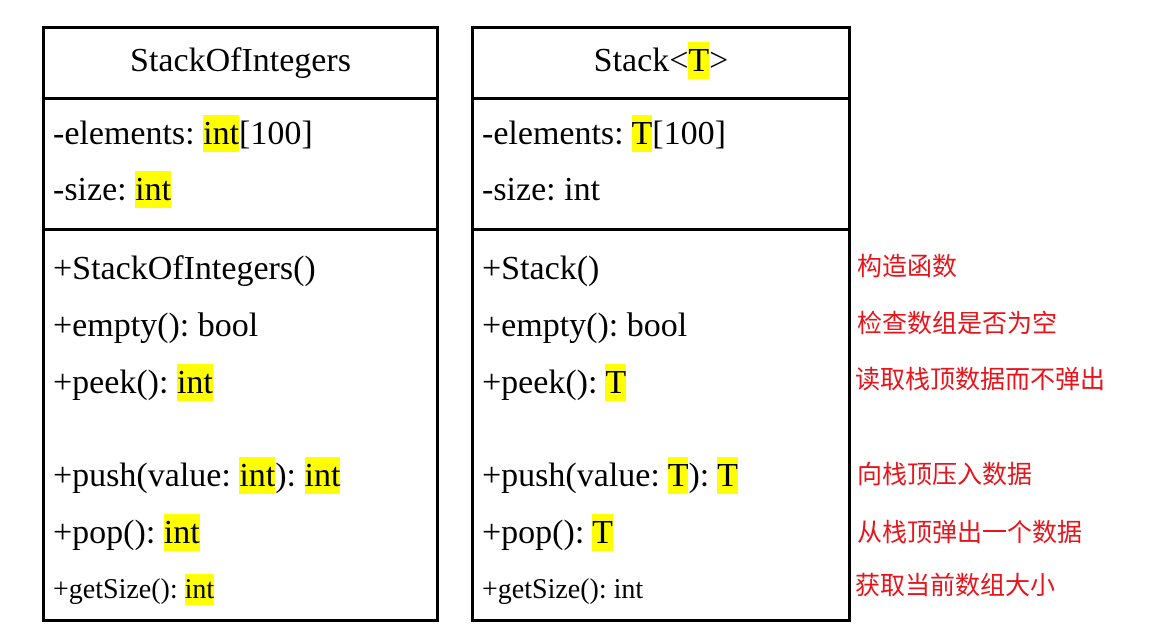 This screenshot has height=643, width=1153. I want to click on method-signature: +getSize():, so click(119, 589).